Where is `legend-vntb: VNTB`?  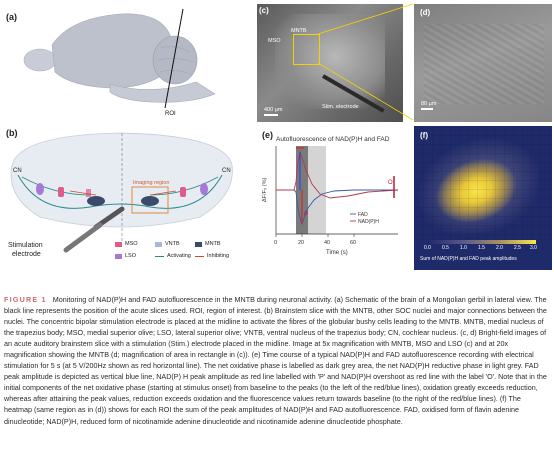 legend-vntb: VNTB is located at coordinates (167, 244).